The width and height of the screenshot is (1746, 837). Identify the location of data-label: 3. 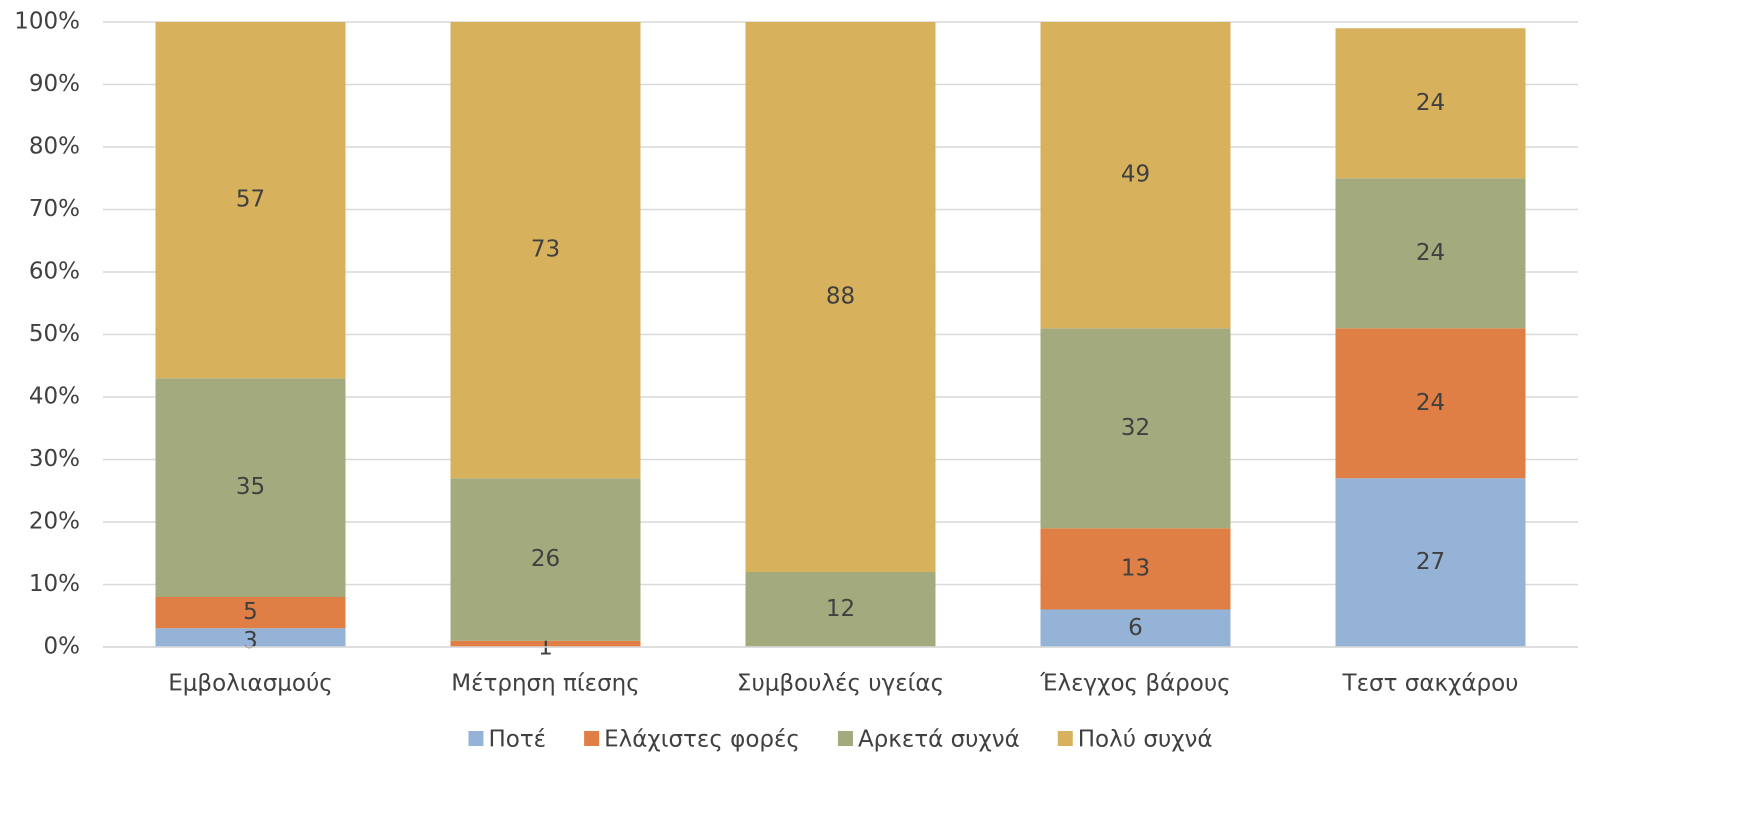
(250, 641).